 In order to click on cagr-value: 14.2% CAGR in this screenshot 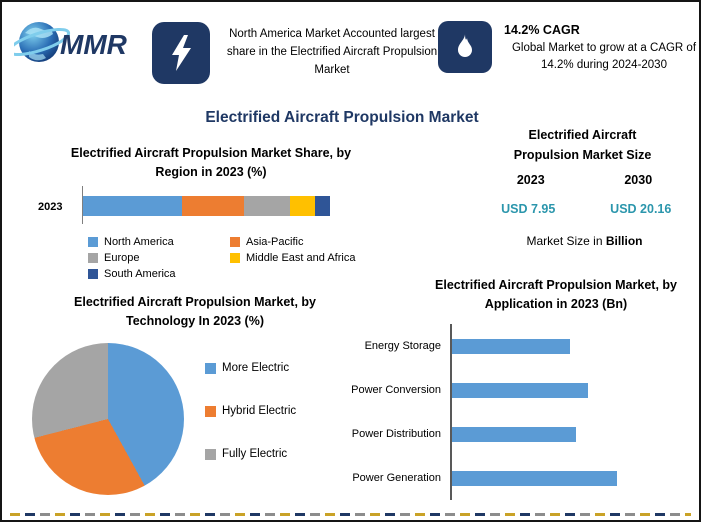, I will do `click(542, 30)`.